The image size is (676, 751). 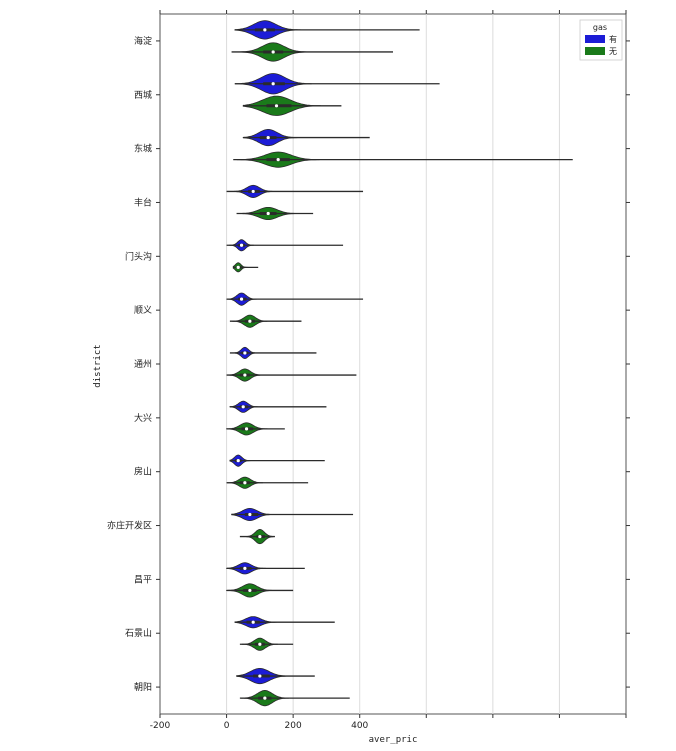 What do you see at coordinates (160, 726) in the screenshot?
I see `x-tick-label: -200` at bounding box center [160, 726].